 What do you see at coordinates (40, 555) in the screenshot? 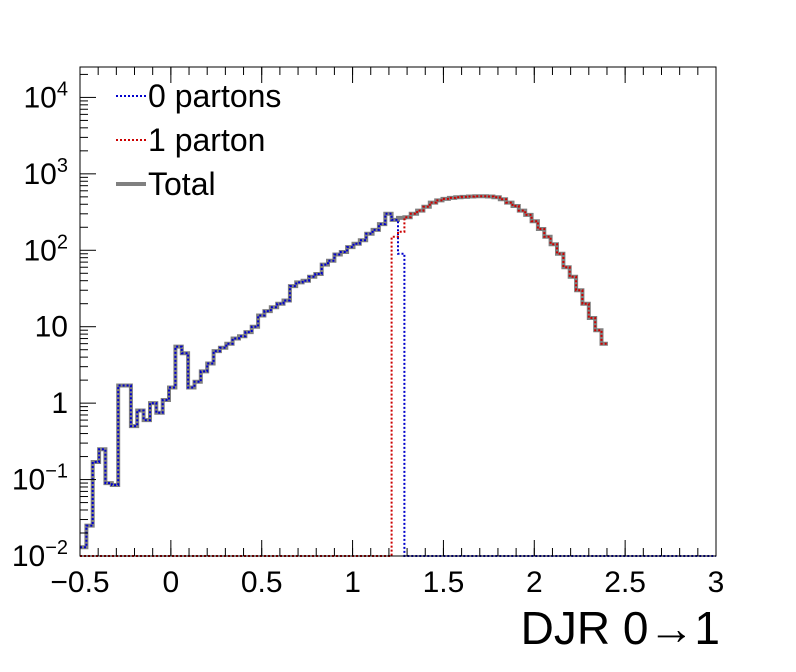
I see `y-tick-label: 10⁻²` at bounding box center [40, 555].